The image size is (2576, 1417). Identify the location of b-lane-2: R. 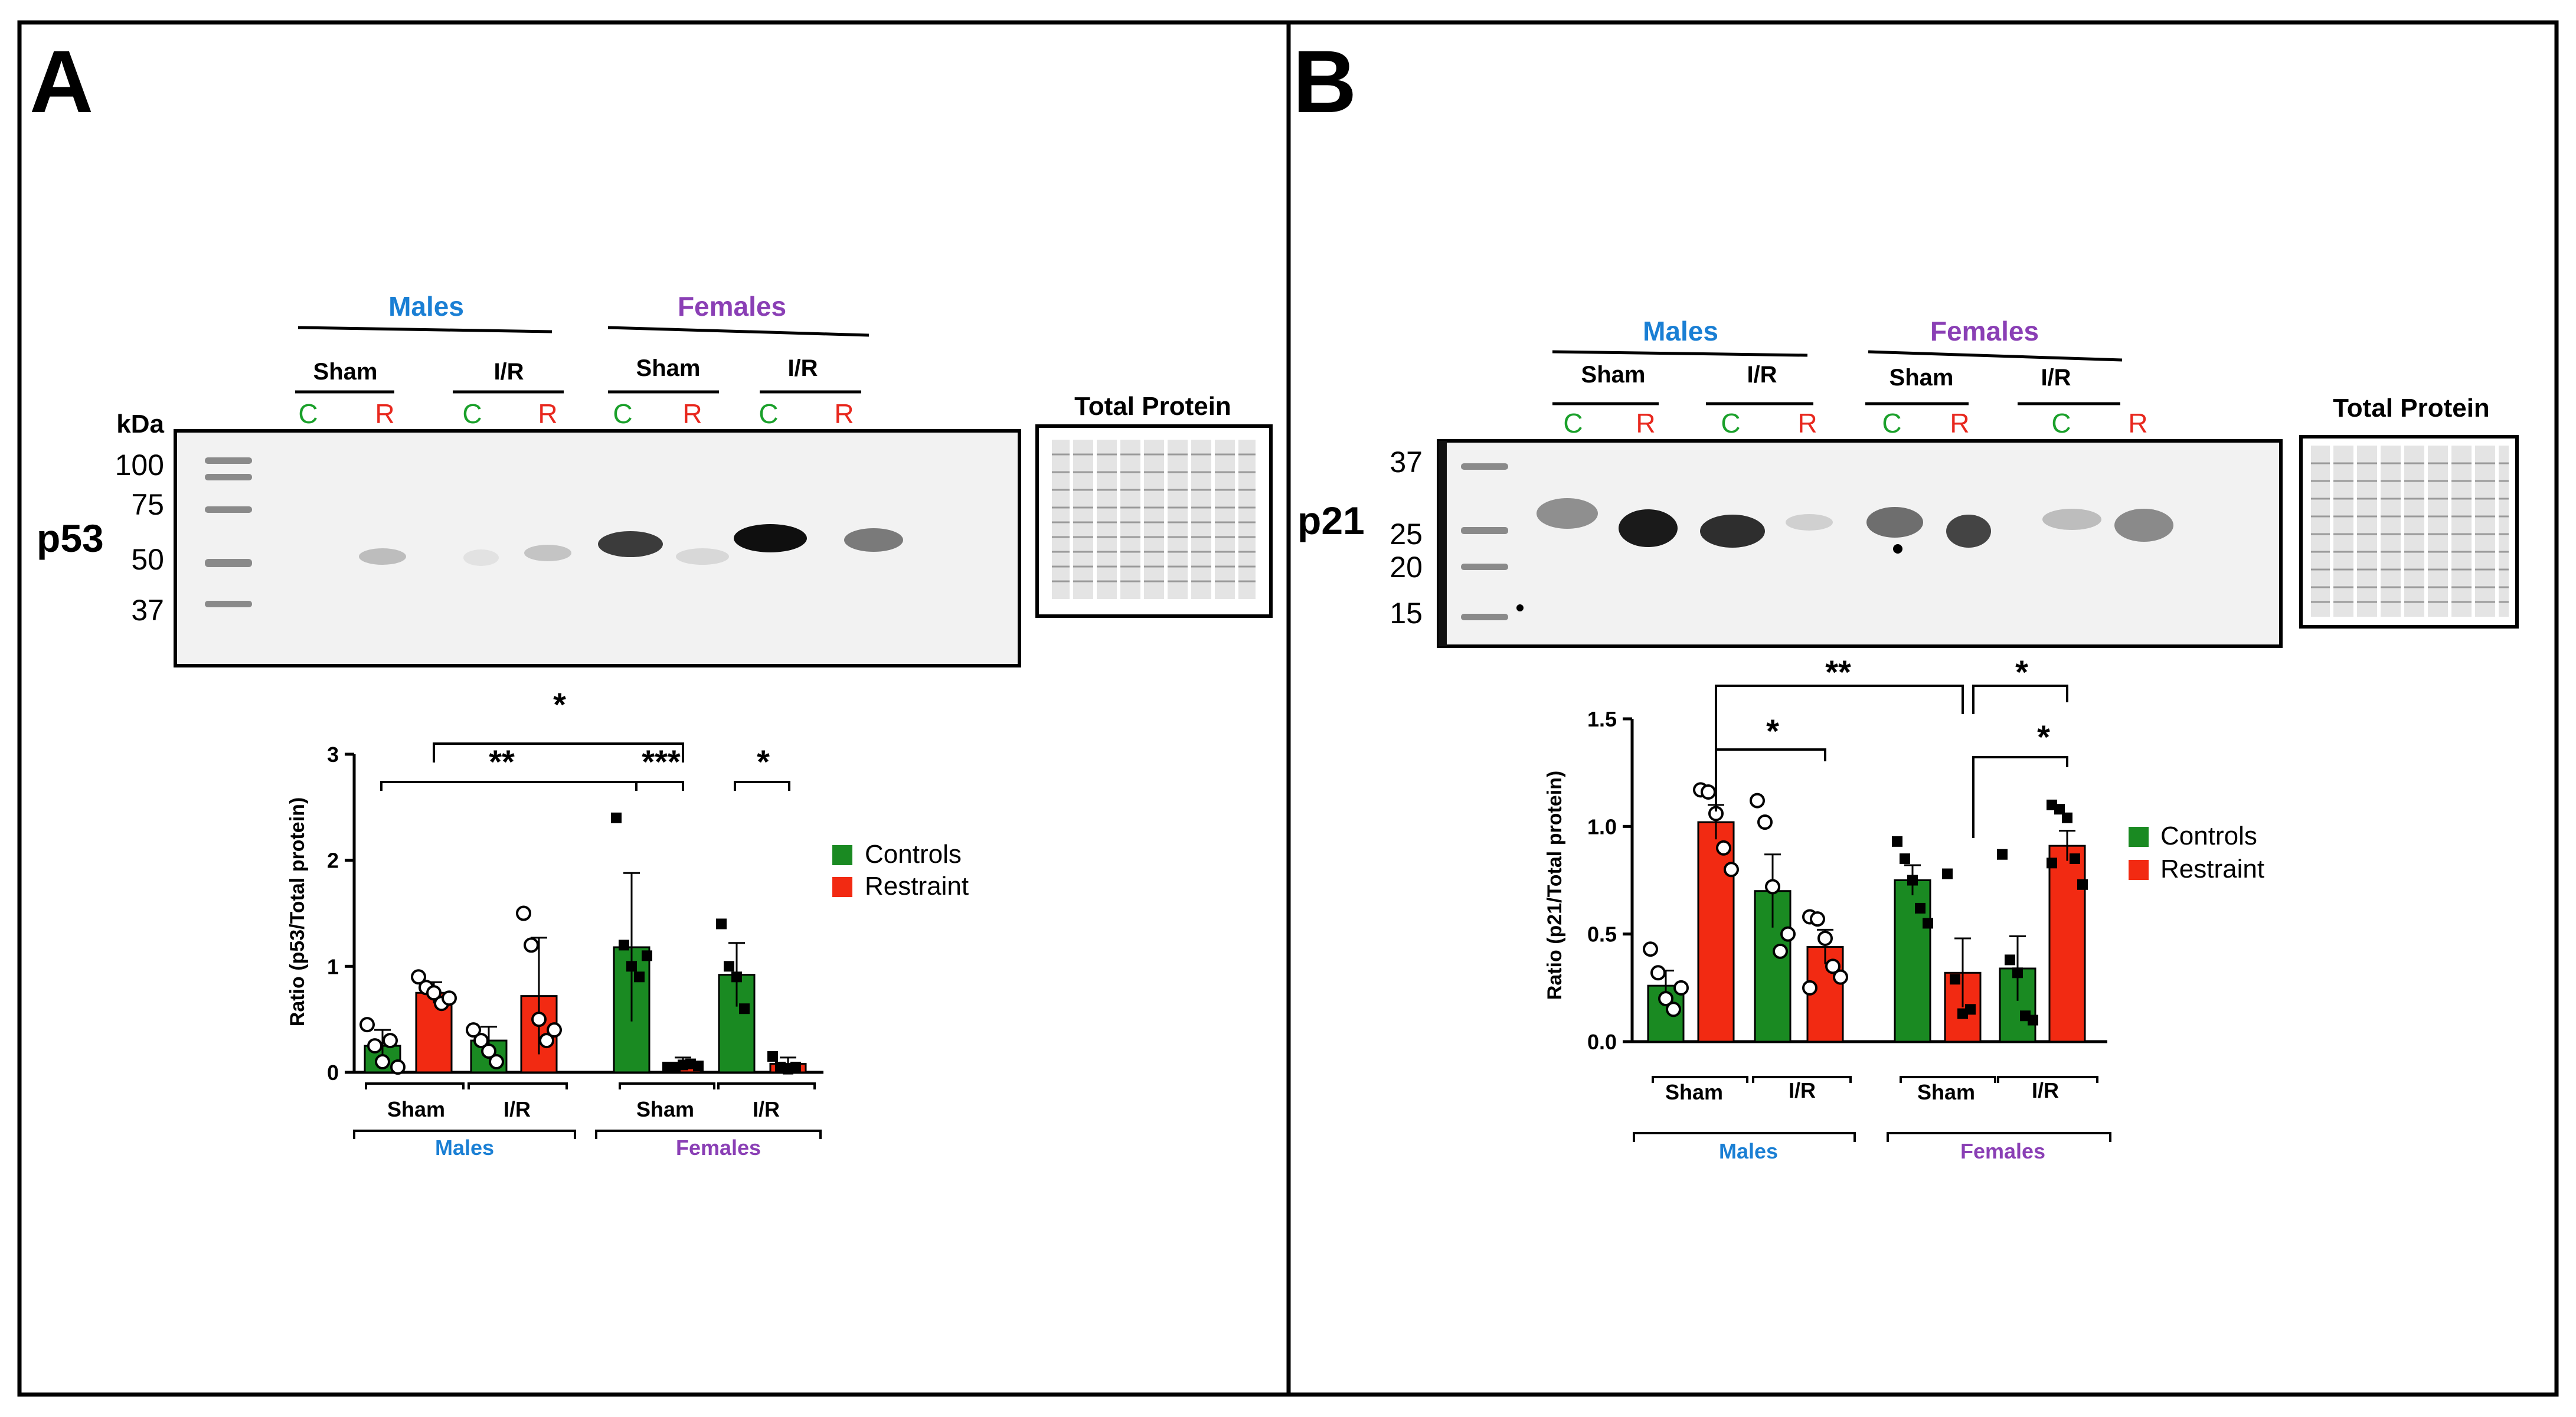
(1645, 423).